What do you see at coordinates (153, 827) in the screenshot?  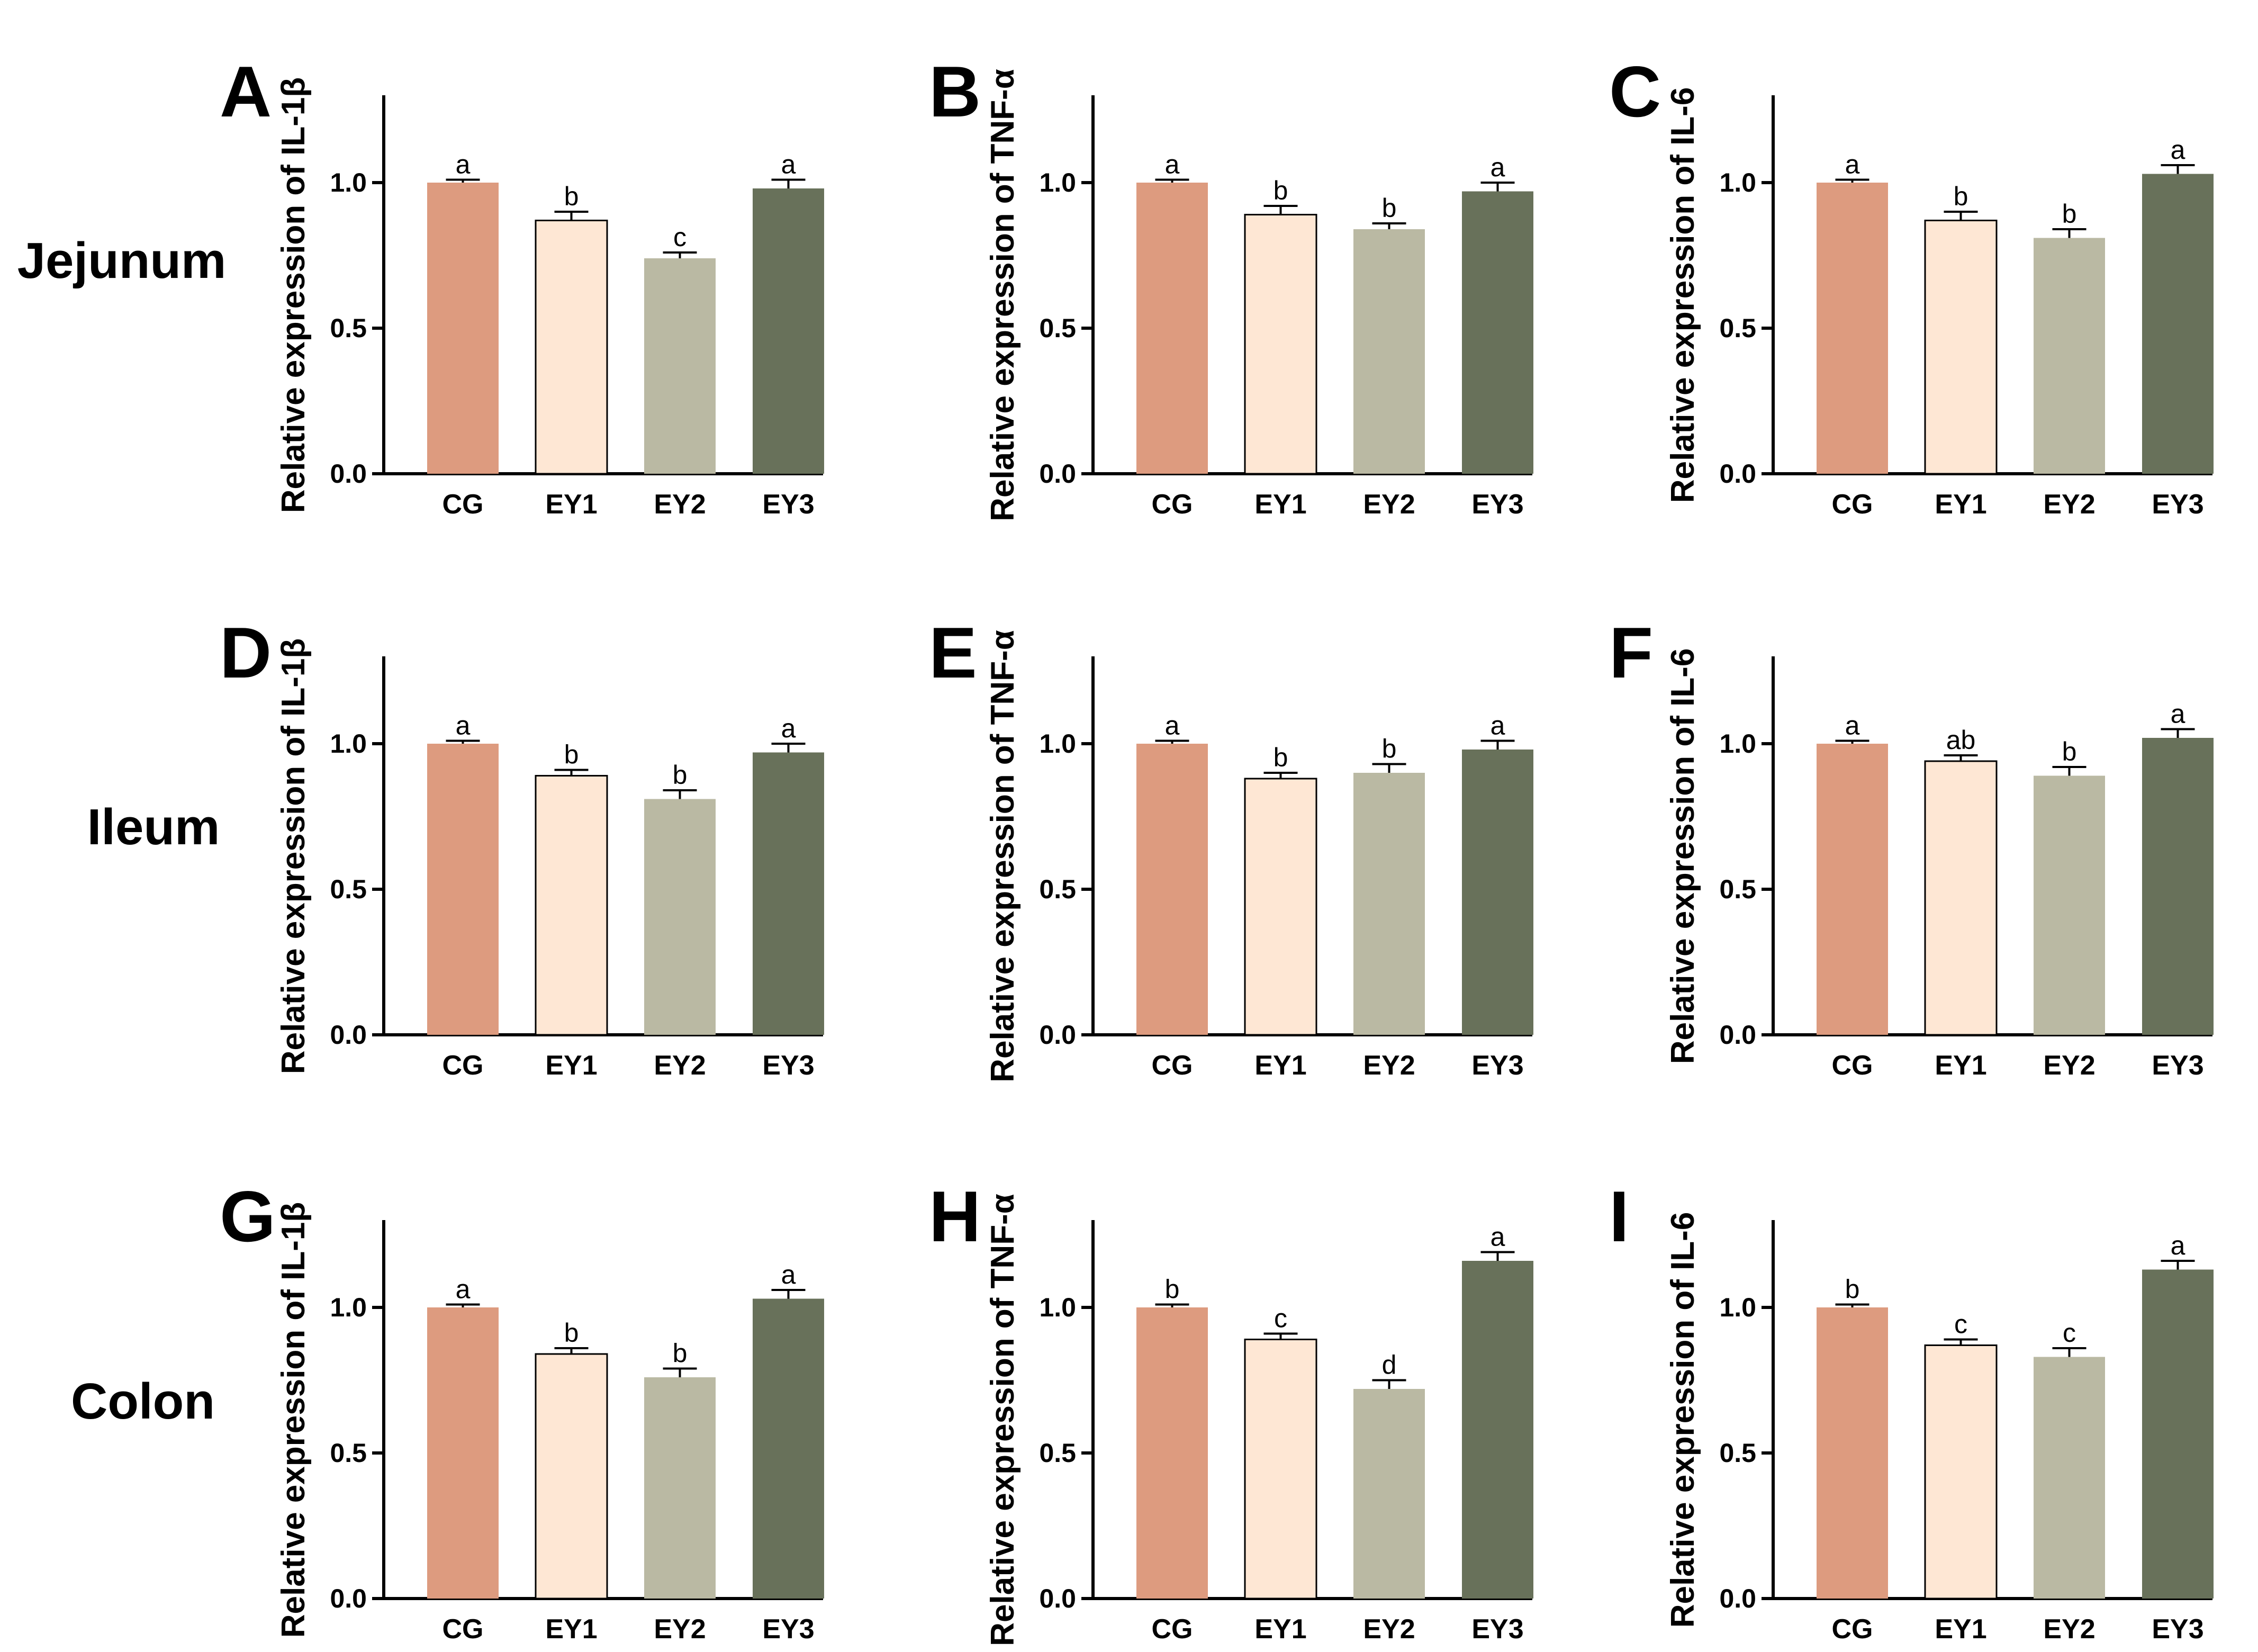 I see `row-label-ileum: Ileum` at bounding box center [153, 827].